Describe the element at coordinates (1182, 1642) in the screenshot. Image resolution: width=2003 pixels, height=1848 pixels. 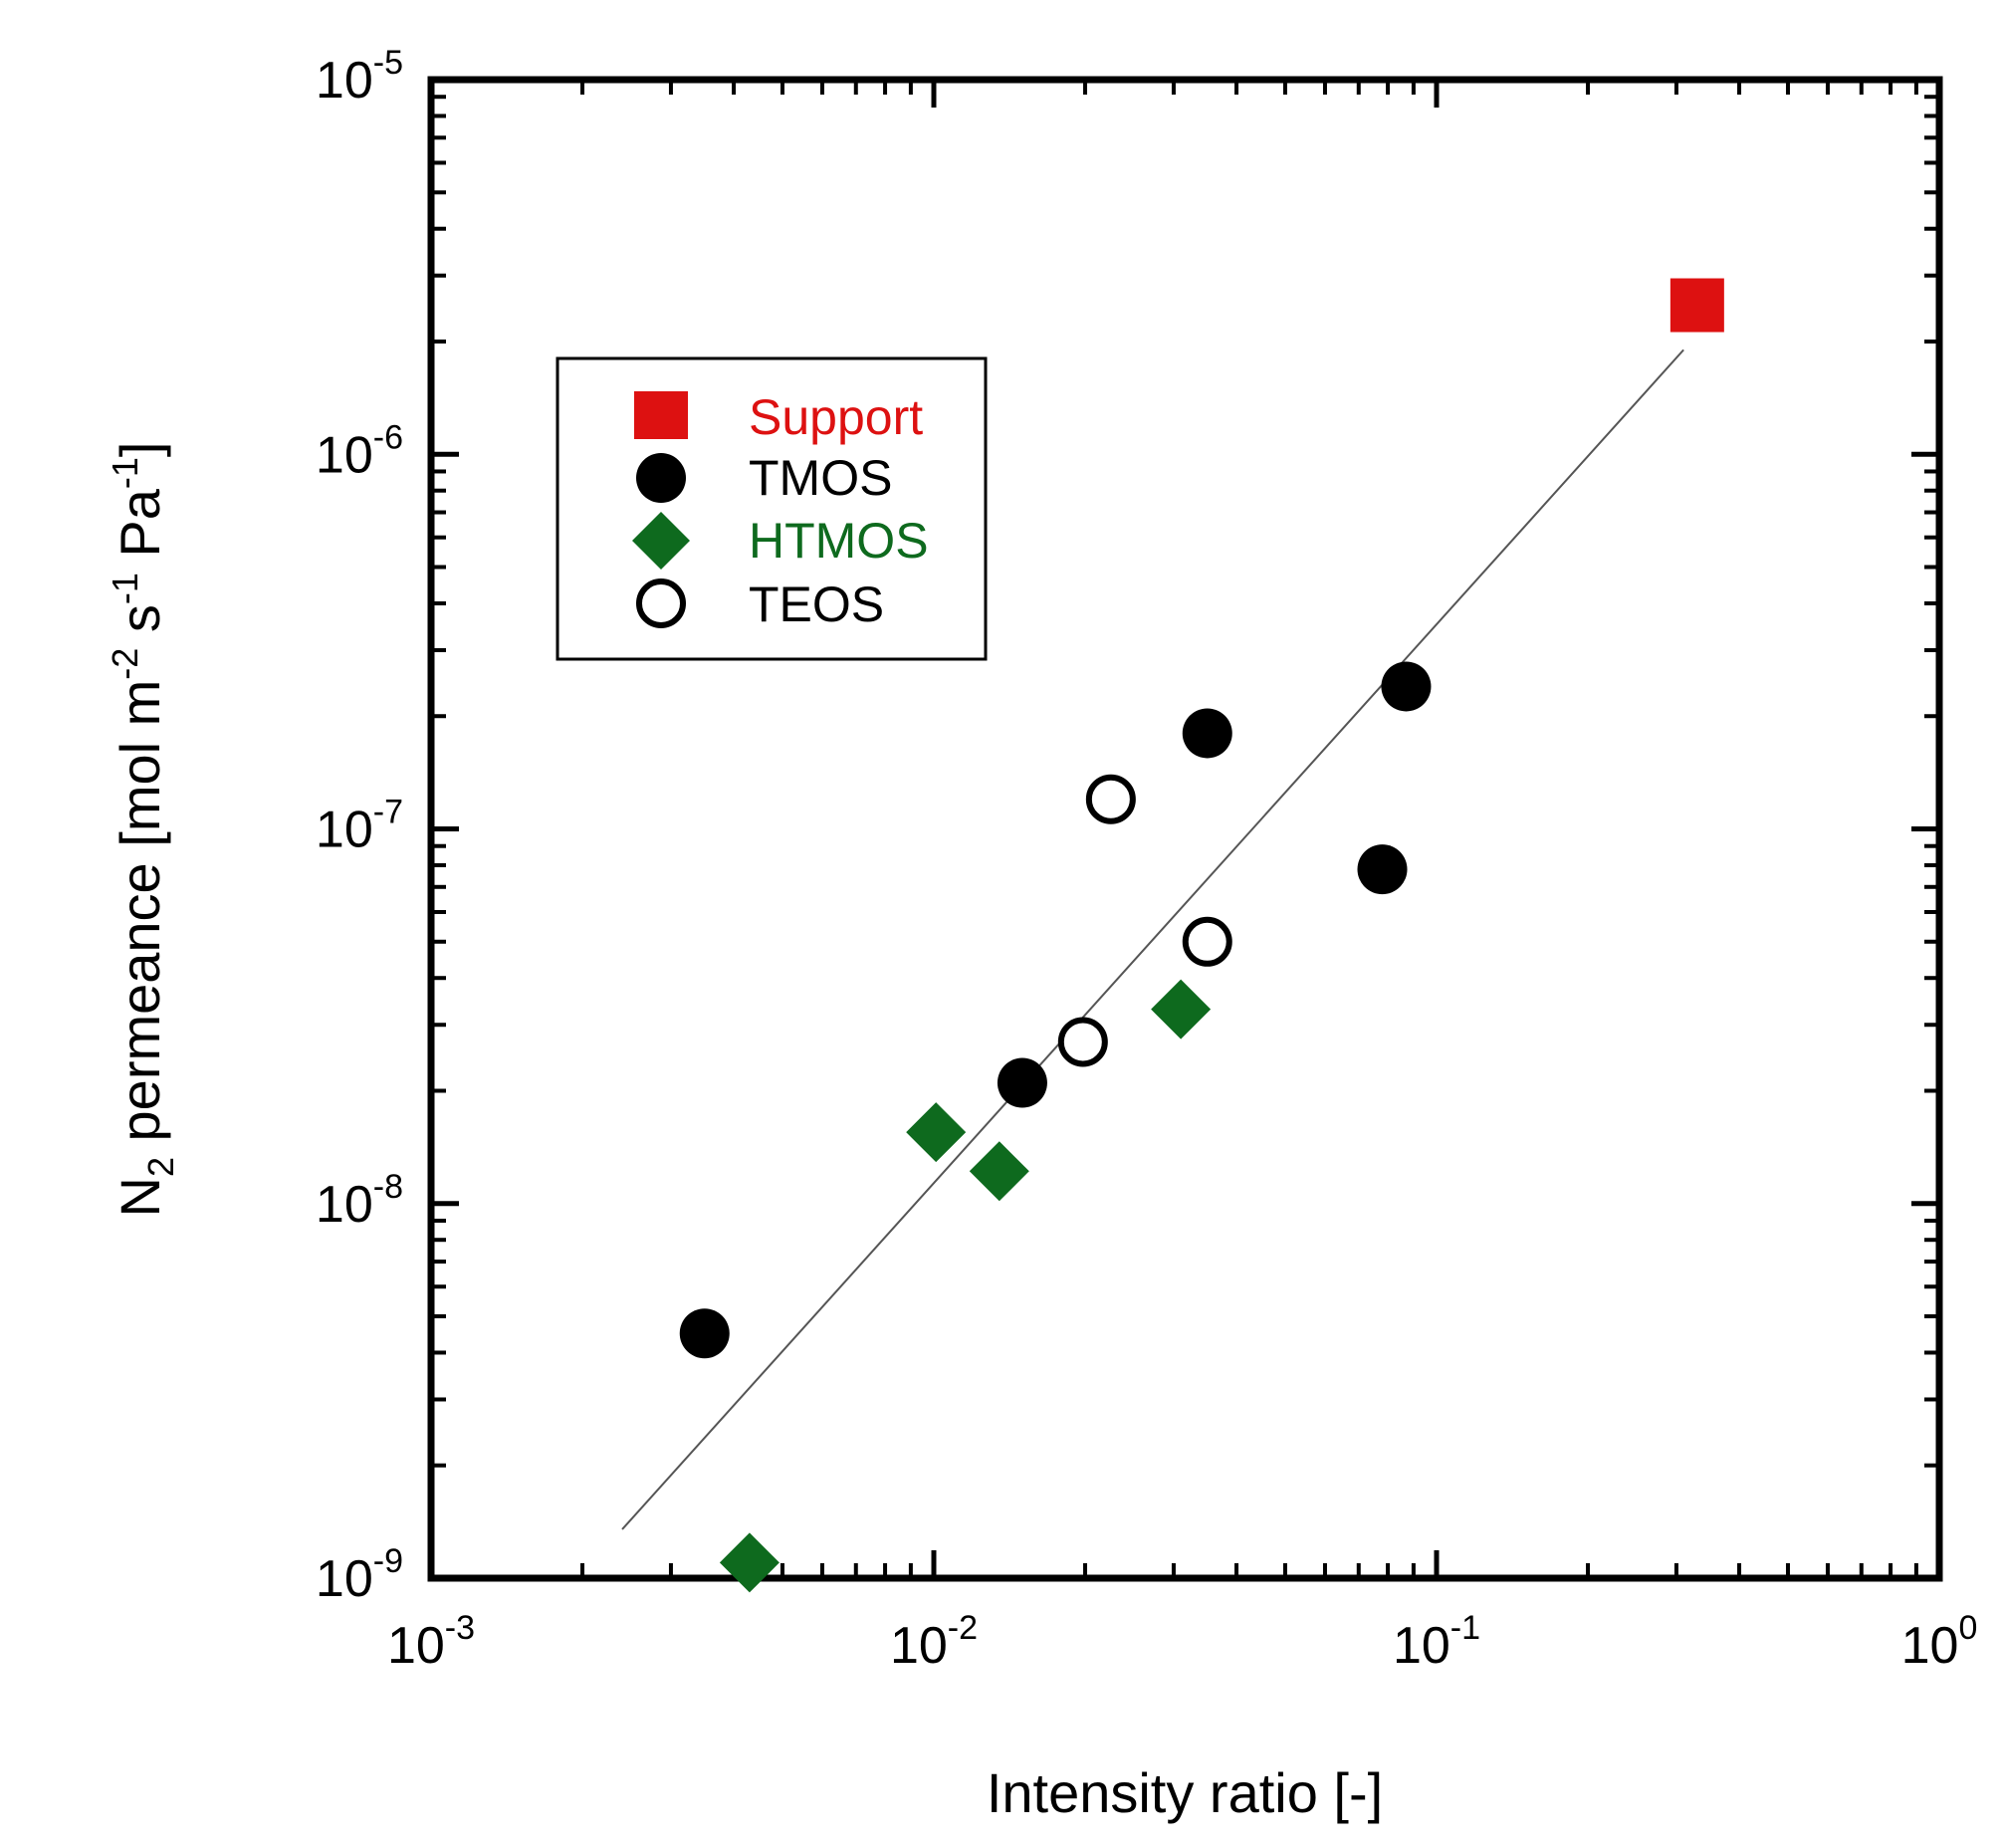
I see `x-tick-labels: 10⁻³ 10⁻² 10⁻¹ 10⁰` at that location.